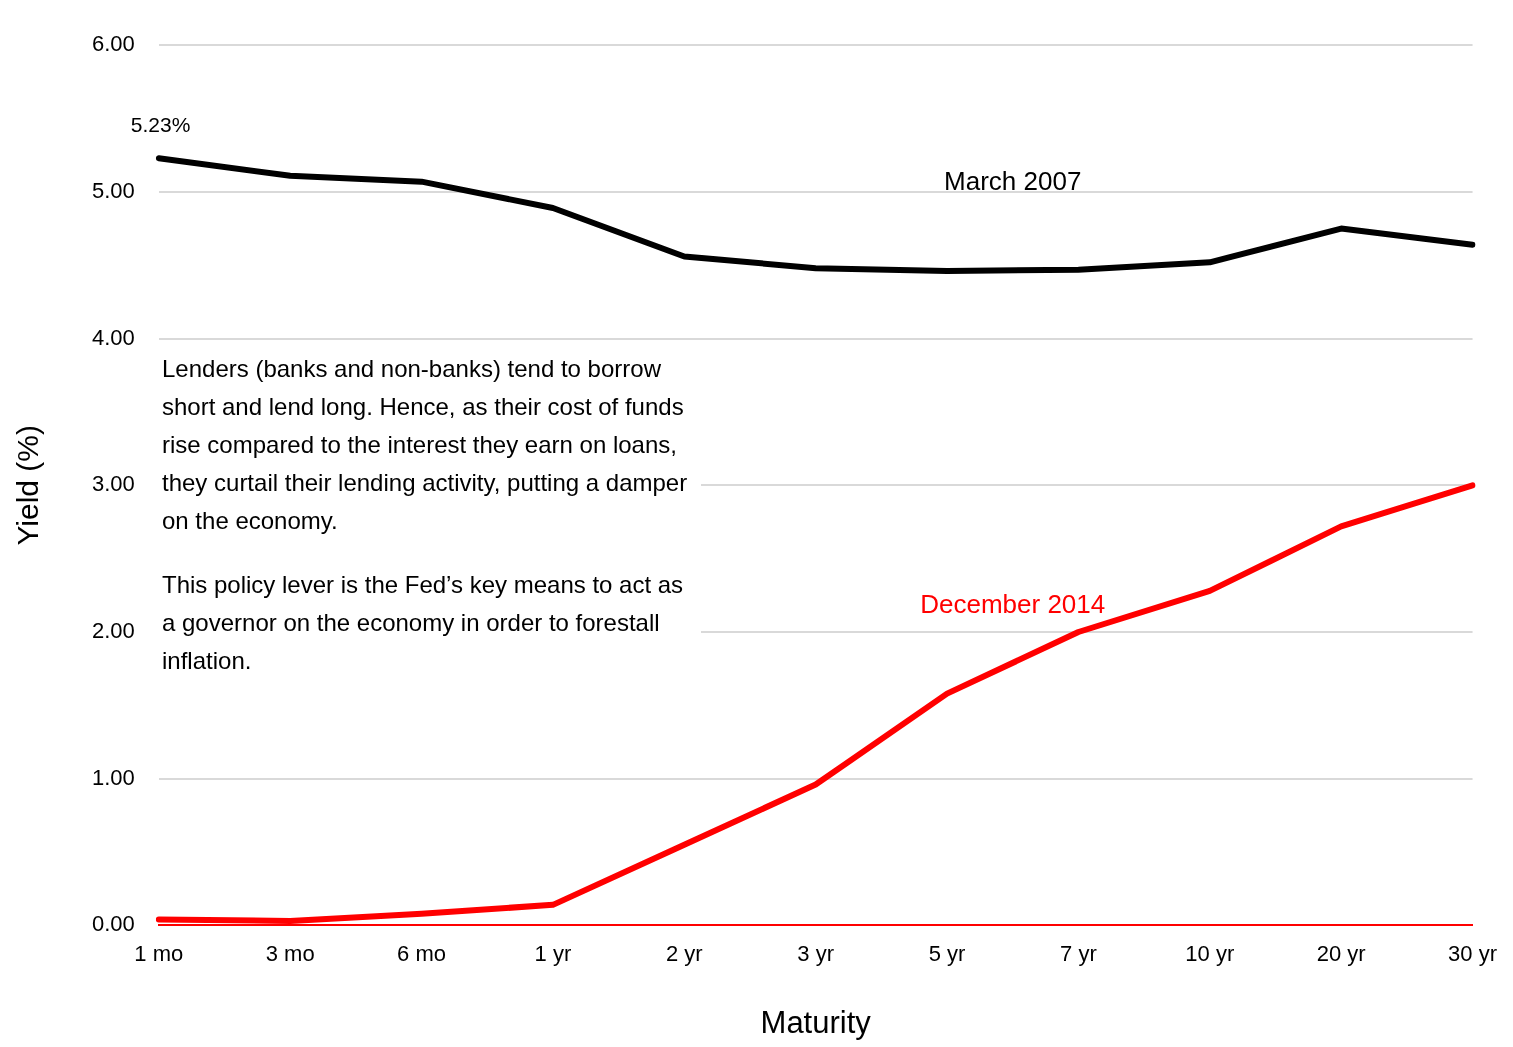 The height and width of the screenshot is (1047, 1513). I want to click on x-tick-label: 3 mo, so click(290, 953).